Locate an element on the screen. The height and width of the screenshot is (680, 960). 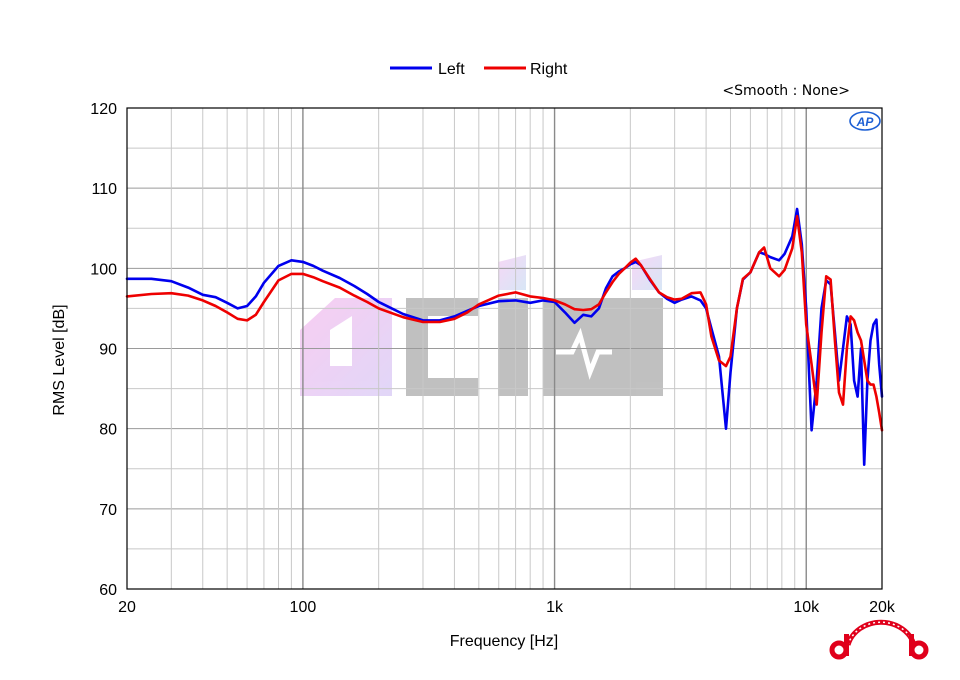
y-tick-label: 90 is located at coordinates (108, 350).